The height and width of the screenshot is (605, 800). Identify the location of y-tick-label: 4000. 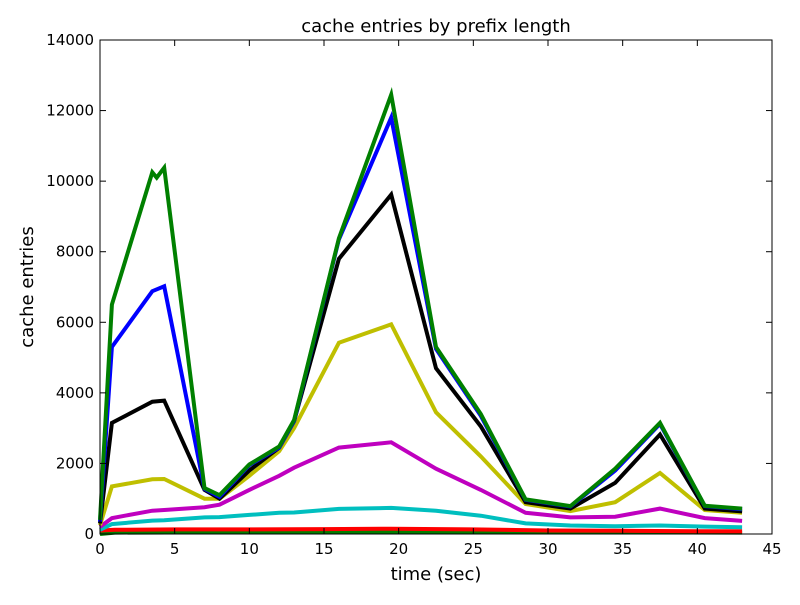
(75, 393).